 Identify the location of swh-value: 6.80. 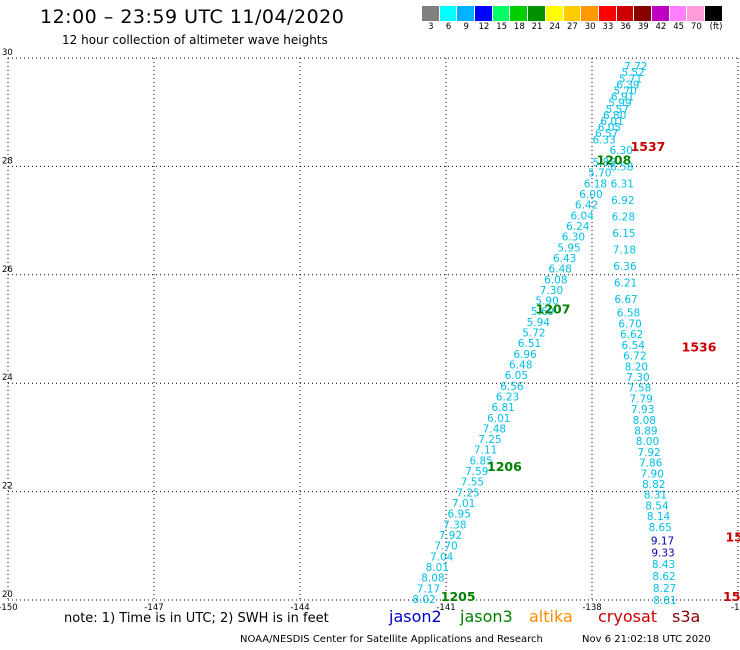
(614, 116).